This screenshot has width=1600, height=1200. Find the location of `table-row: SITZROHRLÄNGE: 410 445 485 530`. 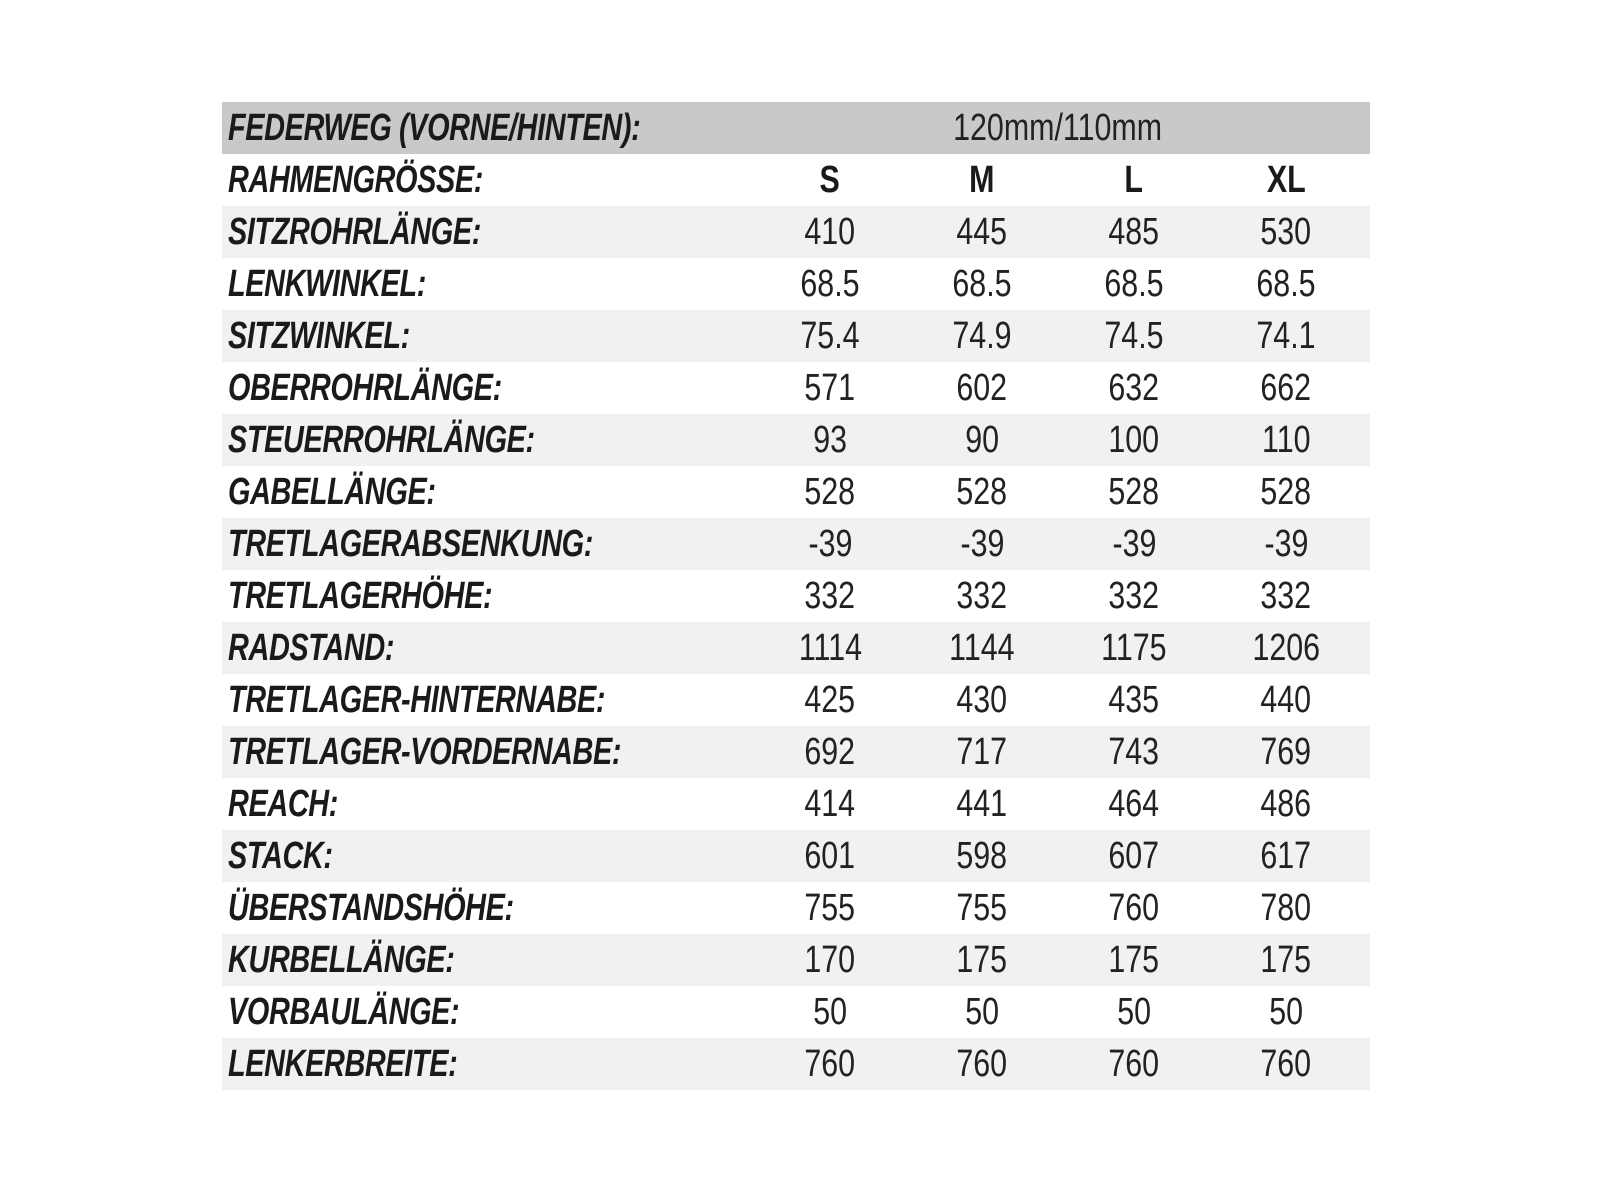

table-row: SITZROHRLÄNGE: 410 445 485 530 is located at coordinates (796, 232).